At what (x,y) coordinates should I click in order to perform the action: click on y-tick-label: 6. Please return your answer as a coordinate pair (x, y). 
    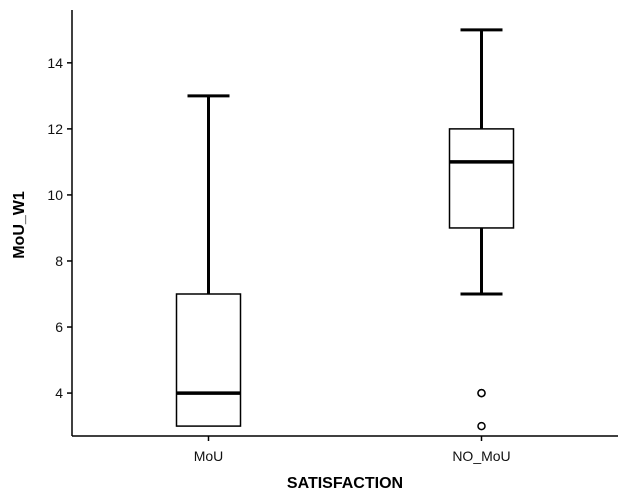
    Looking at the image, I should click on (59, 327).